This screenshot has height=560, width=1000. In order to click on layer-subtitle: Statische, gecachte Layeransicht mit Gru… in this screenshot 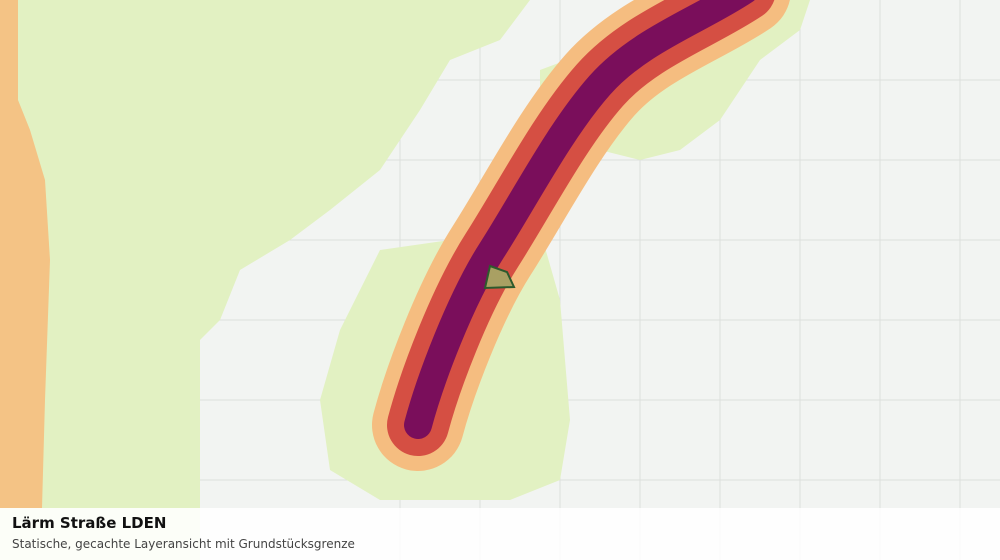, I will do `click(183, 544)`.